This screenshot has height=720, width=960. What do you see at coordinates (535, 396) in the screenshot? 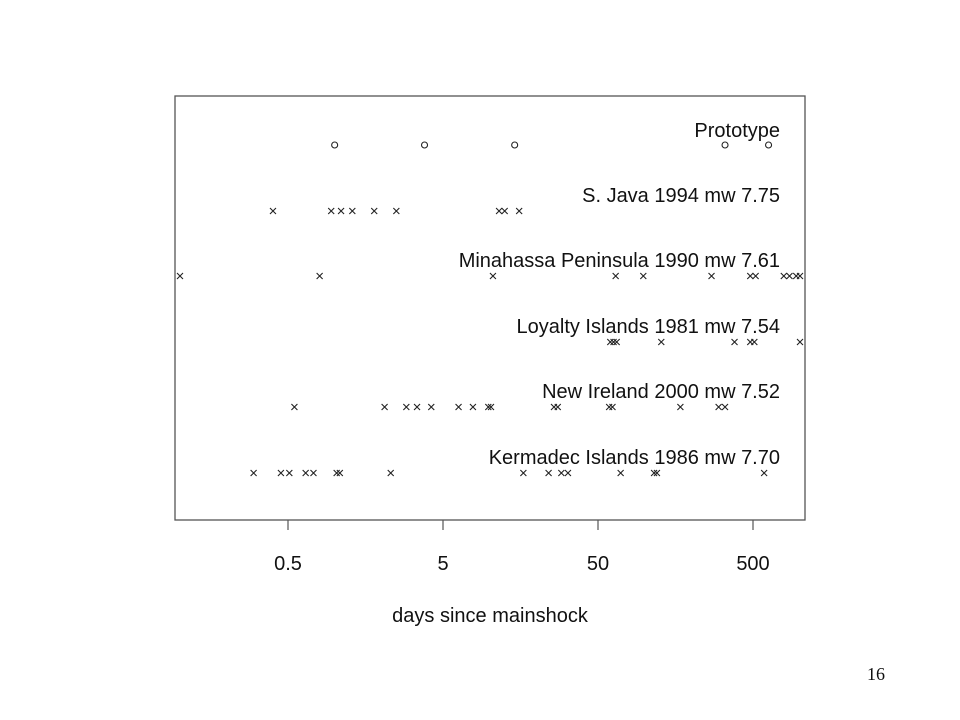
I see `series-4: New Ireland 2000 mw 7.52` at bounding box center [535, 396].